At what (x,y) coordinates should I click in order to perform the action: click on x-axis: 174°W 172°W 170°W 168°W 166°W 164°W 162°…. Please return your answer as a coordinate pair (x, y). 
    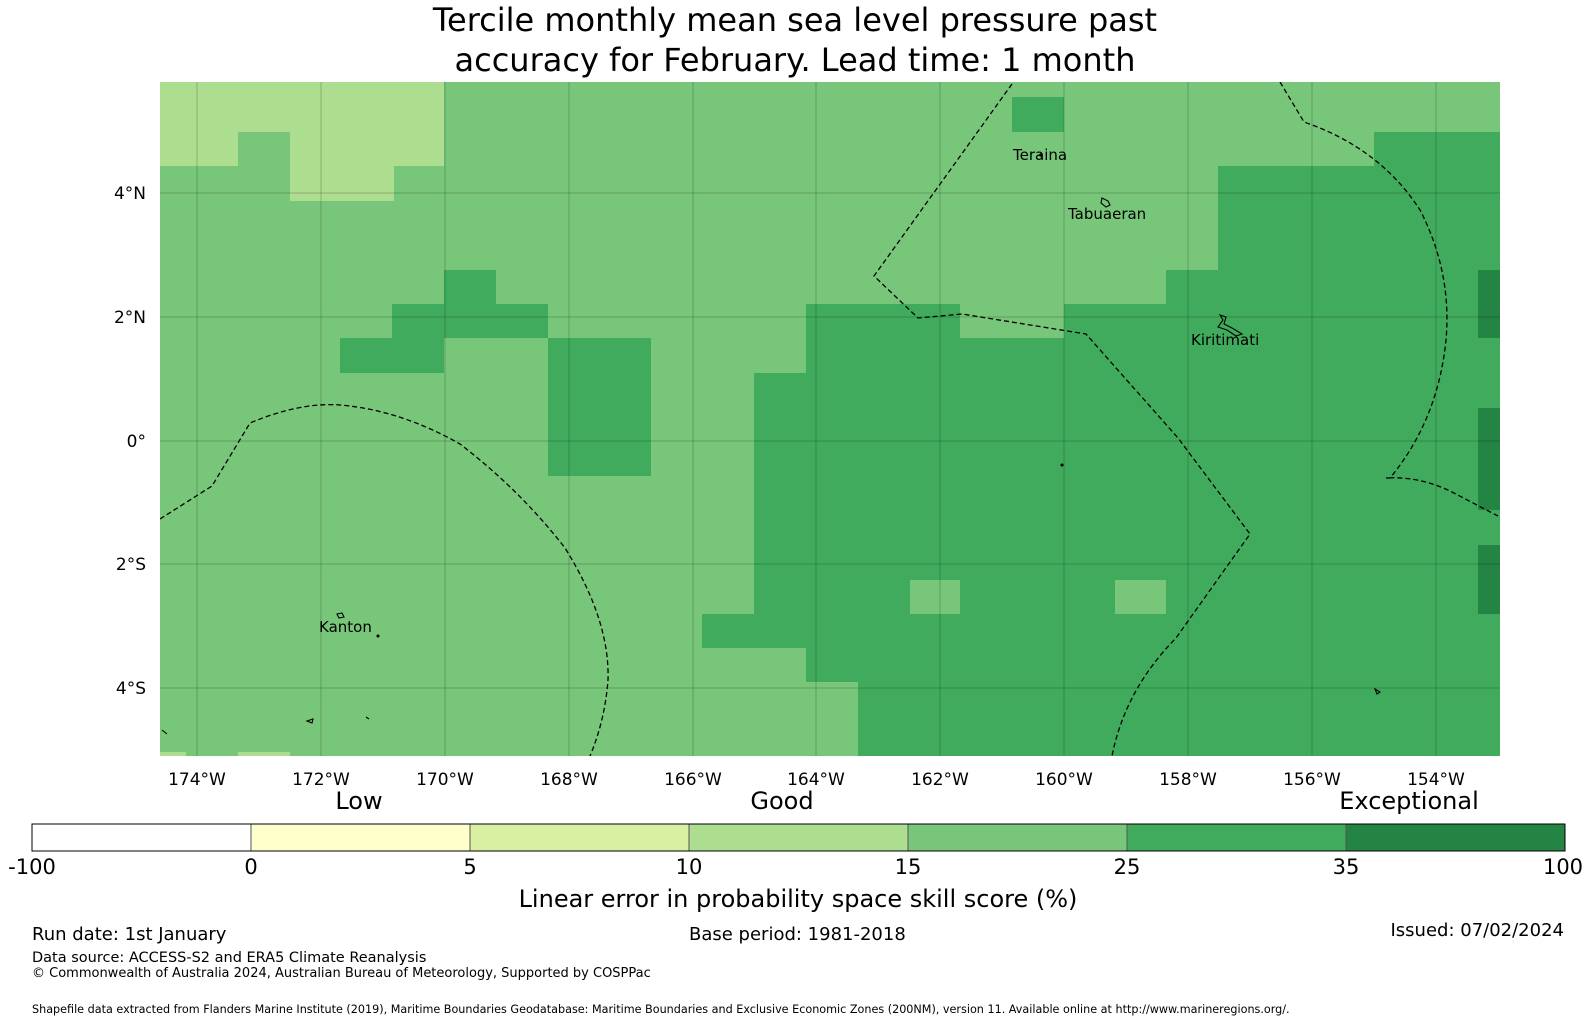
    Looking at the image, I should click on (816, 780).